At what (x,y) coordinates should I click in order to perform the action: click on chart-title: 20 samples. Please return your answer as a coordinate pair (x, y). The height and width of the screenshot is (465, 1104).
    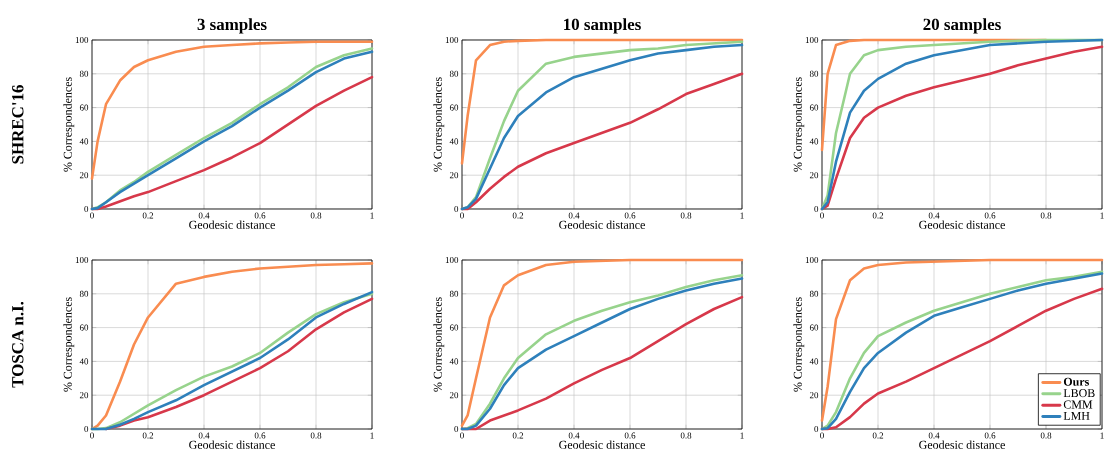
    Looking at the image, I should click on (962, 26).